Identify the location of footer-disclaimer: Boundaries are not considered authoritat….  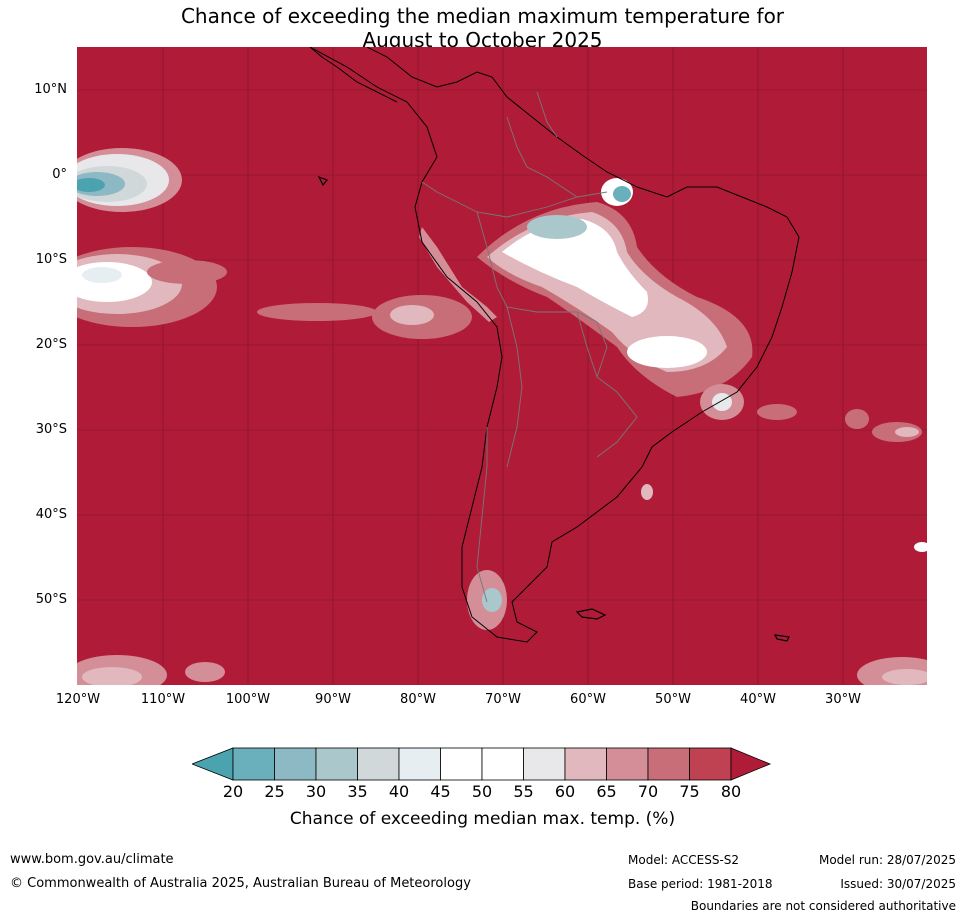
(823, 906).